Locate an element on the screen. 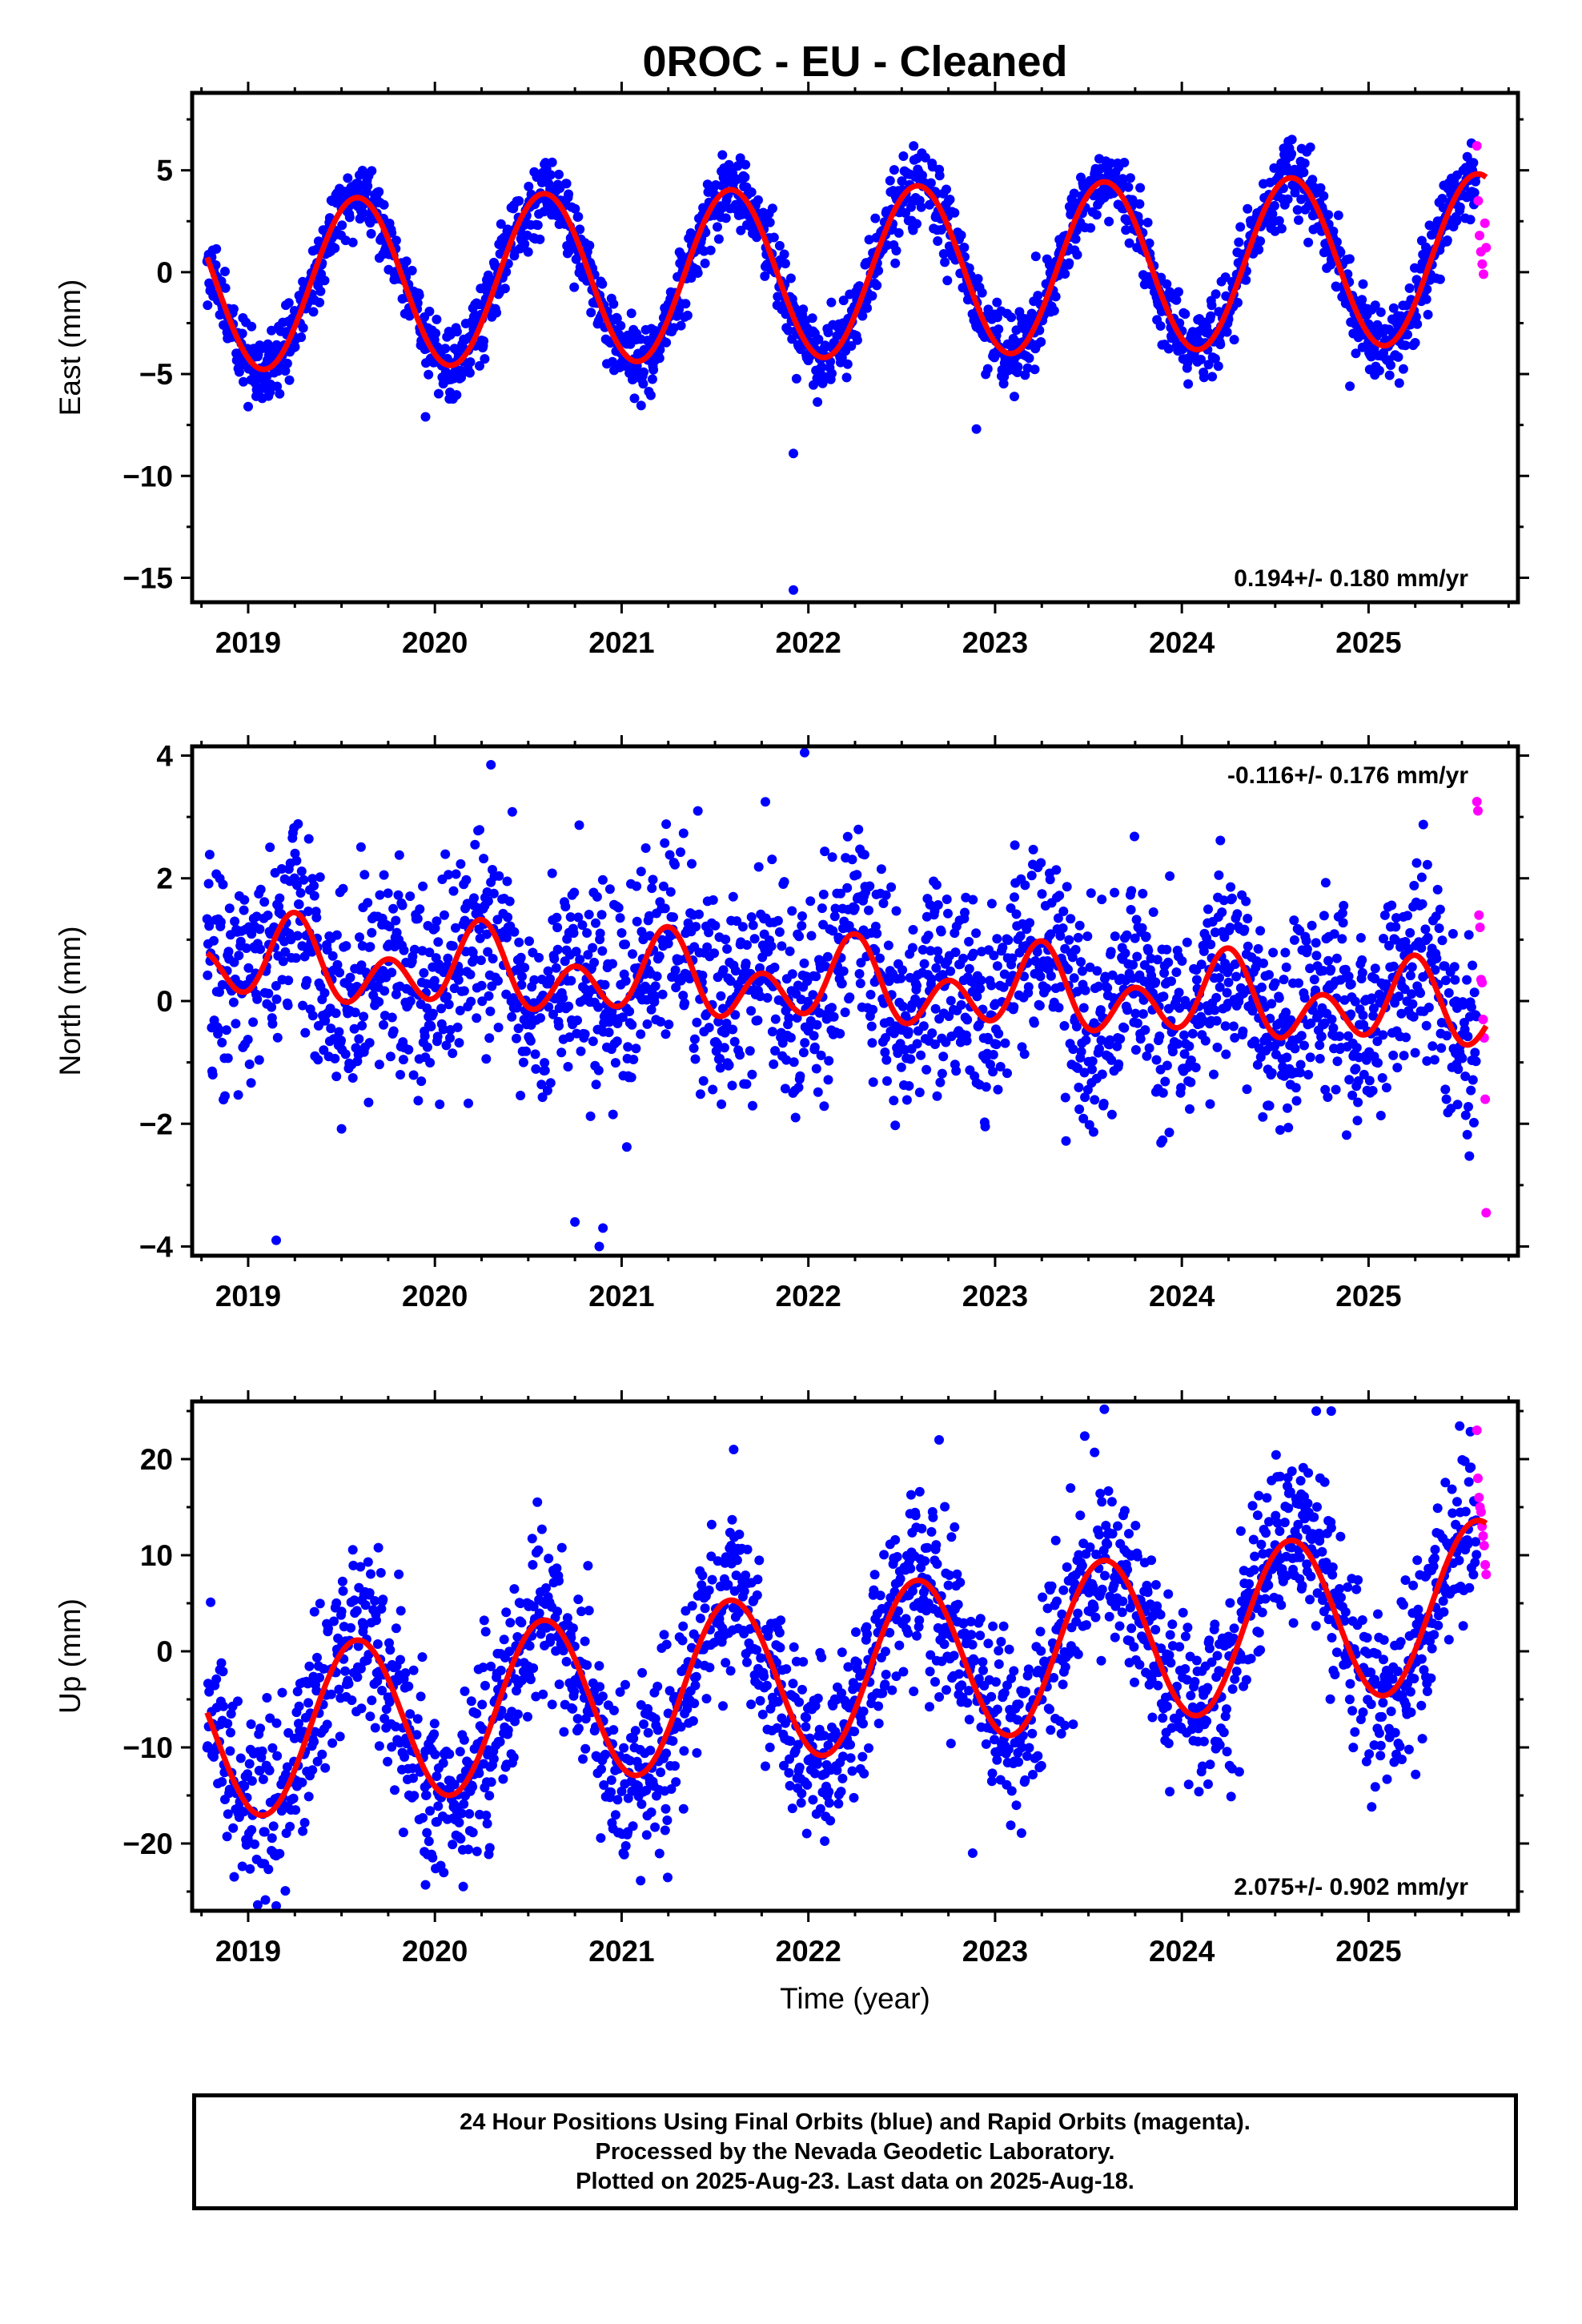  north-y-tick-label: 2 is located at coordinates (164, 879).